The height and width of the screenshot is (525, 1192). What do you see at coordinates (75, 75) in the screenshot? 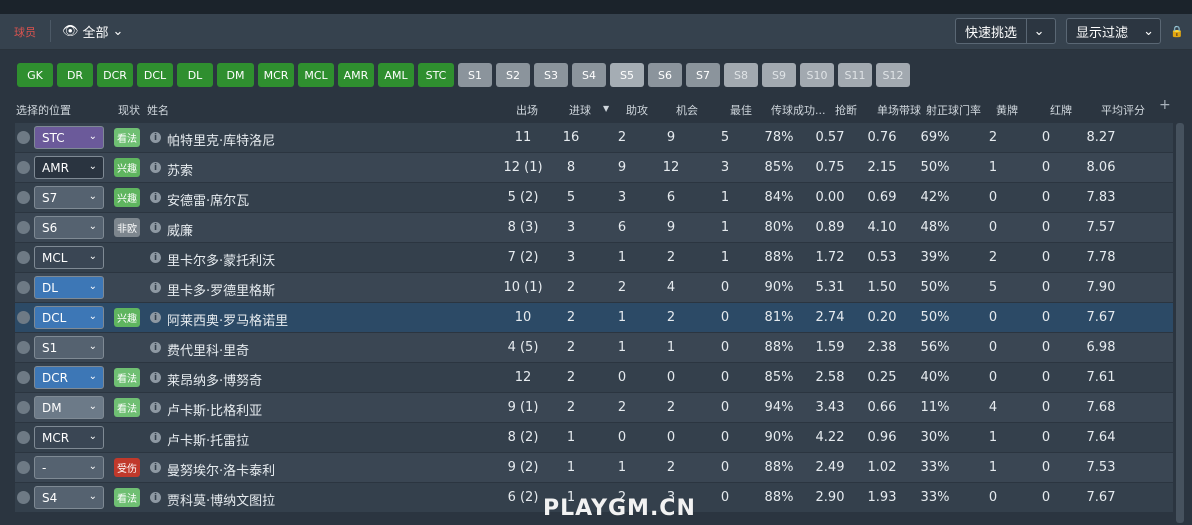
I see `filter-chip-dr: DR` at bounding box center [75, 75].